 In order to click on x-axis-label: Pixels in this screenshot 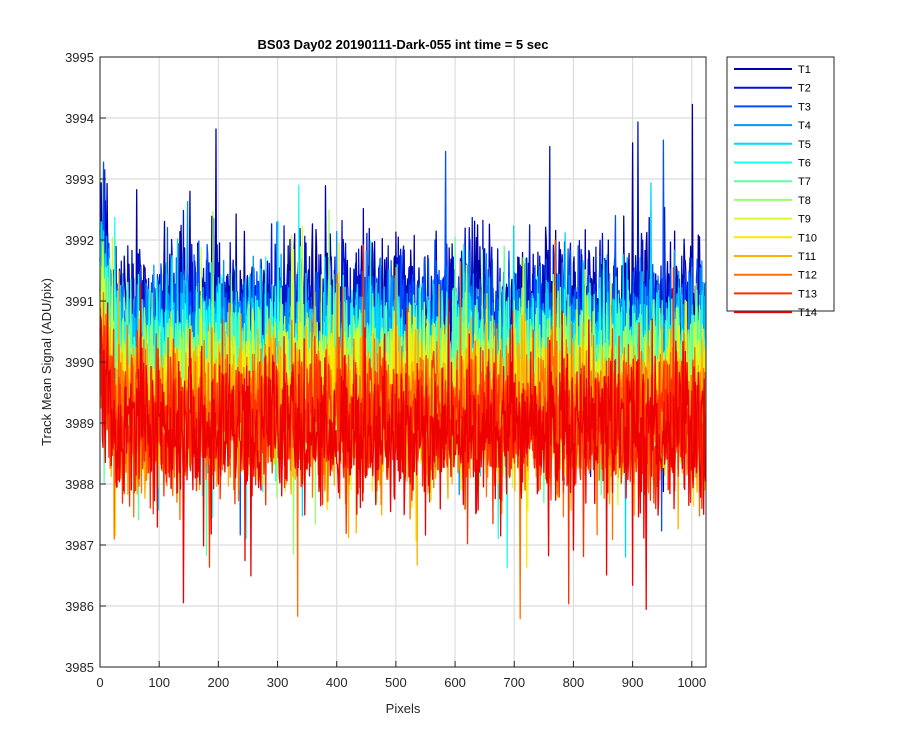, I will do `click(403, 708)`.